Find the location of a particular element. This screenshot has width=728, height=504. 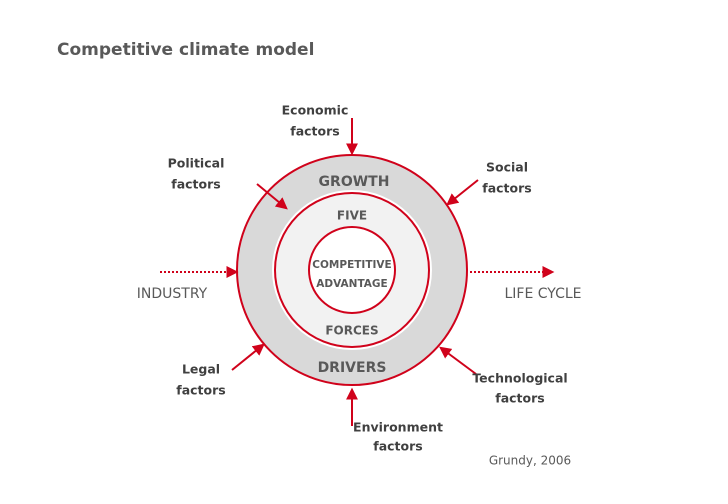

inner-ring is located at coordinates (352, 270).